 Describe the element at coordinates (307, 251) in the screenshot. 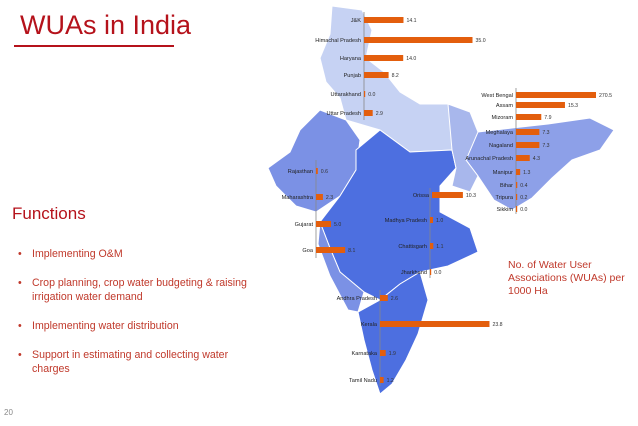

I see `bar-state-label: Goa` at that location.